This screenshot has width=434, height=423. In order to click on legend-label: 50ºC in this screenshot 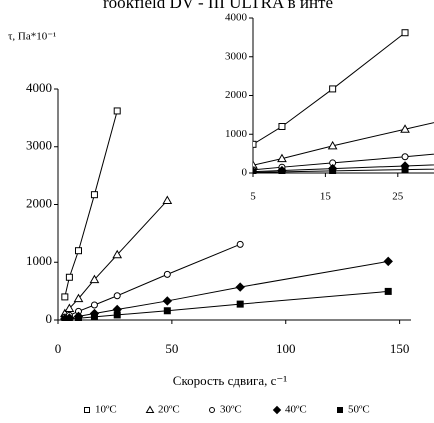, I will do `click(359, 410)`.